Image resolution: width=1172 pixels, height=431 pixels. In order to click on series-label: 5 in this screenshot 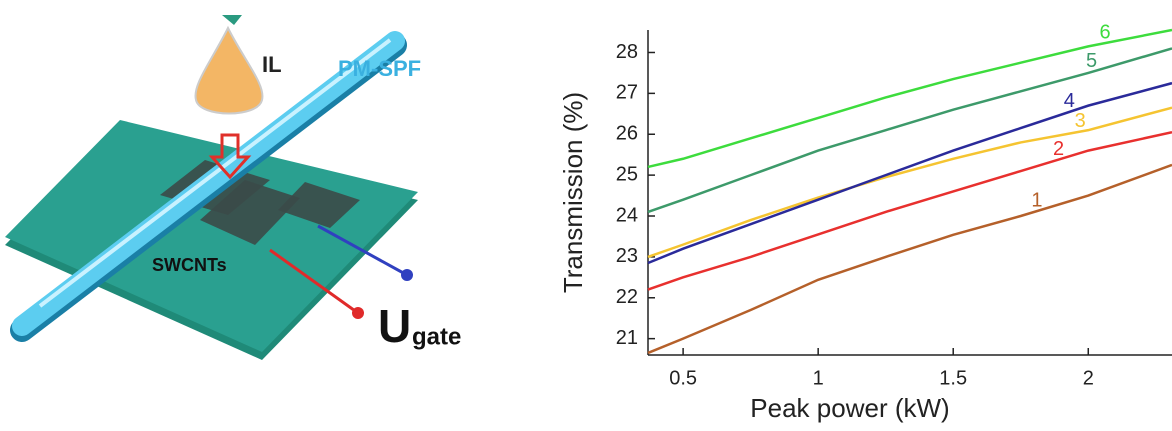, I will do `click(1091, 61)`.